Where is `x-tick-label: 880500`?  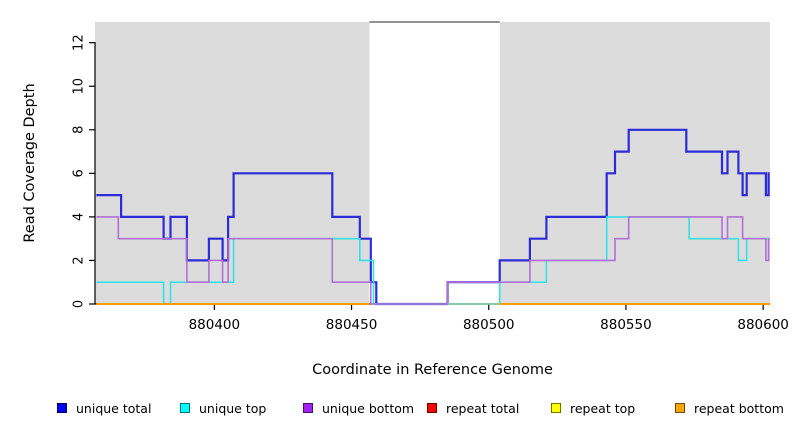 x-tick-label: 880500 is located at coordinates (489, 325).